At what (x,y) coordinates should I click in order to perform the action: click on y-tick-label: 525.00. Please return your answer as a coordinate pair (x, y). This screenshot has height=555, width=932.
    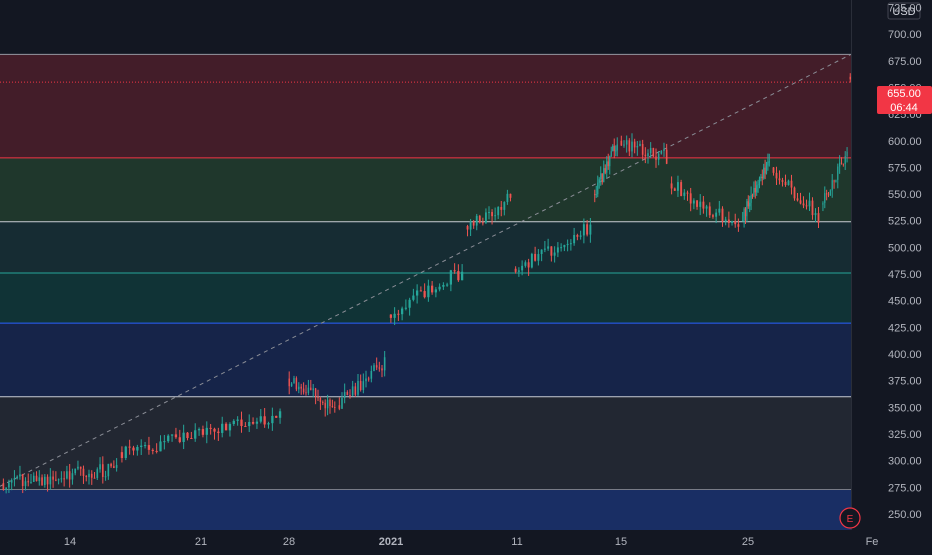
    Looking at the image, I should click on (905, 222).